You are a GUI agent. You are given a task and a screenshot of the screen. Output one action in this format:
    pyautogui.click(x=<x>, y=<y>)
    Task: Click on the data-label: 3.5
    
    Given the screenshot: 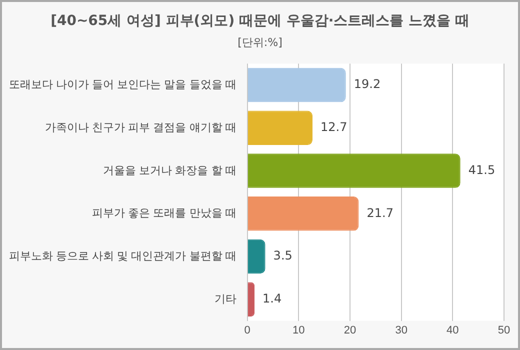 What is the action you would take?
    pyautogui.click(x=282, y=255)
    